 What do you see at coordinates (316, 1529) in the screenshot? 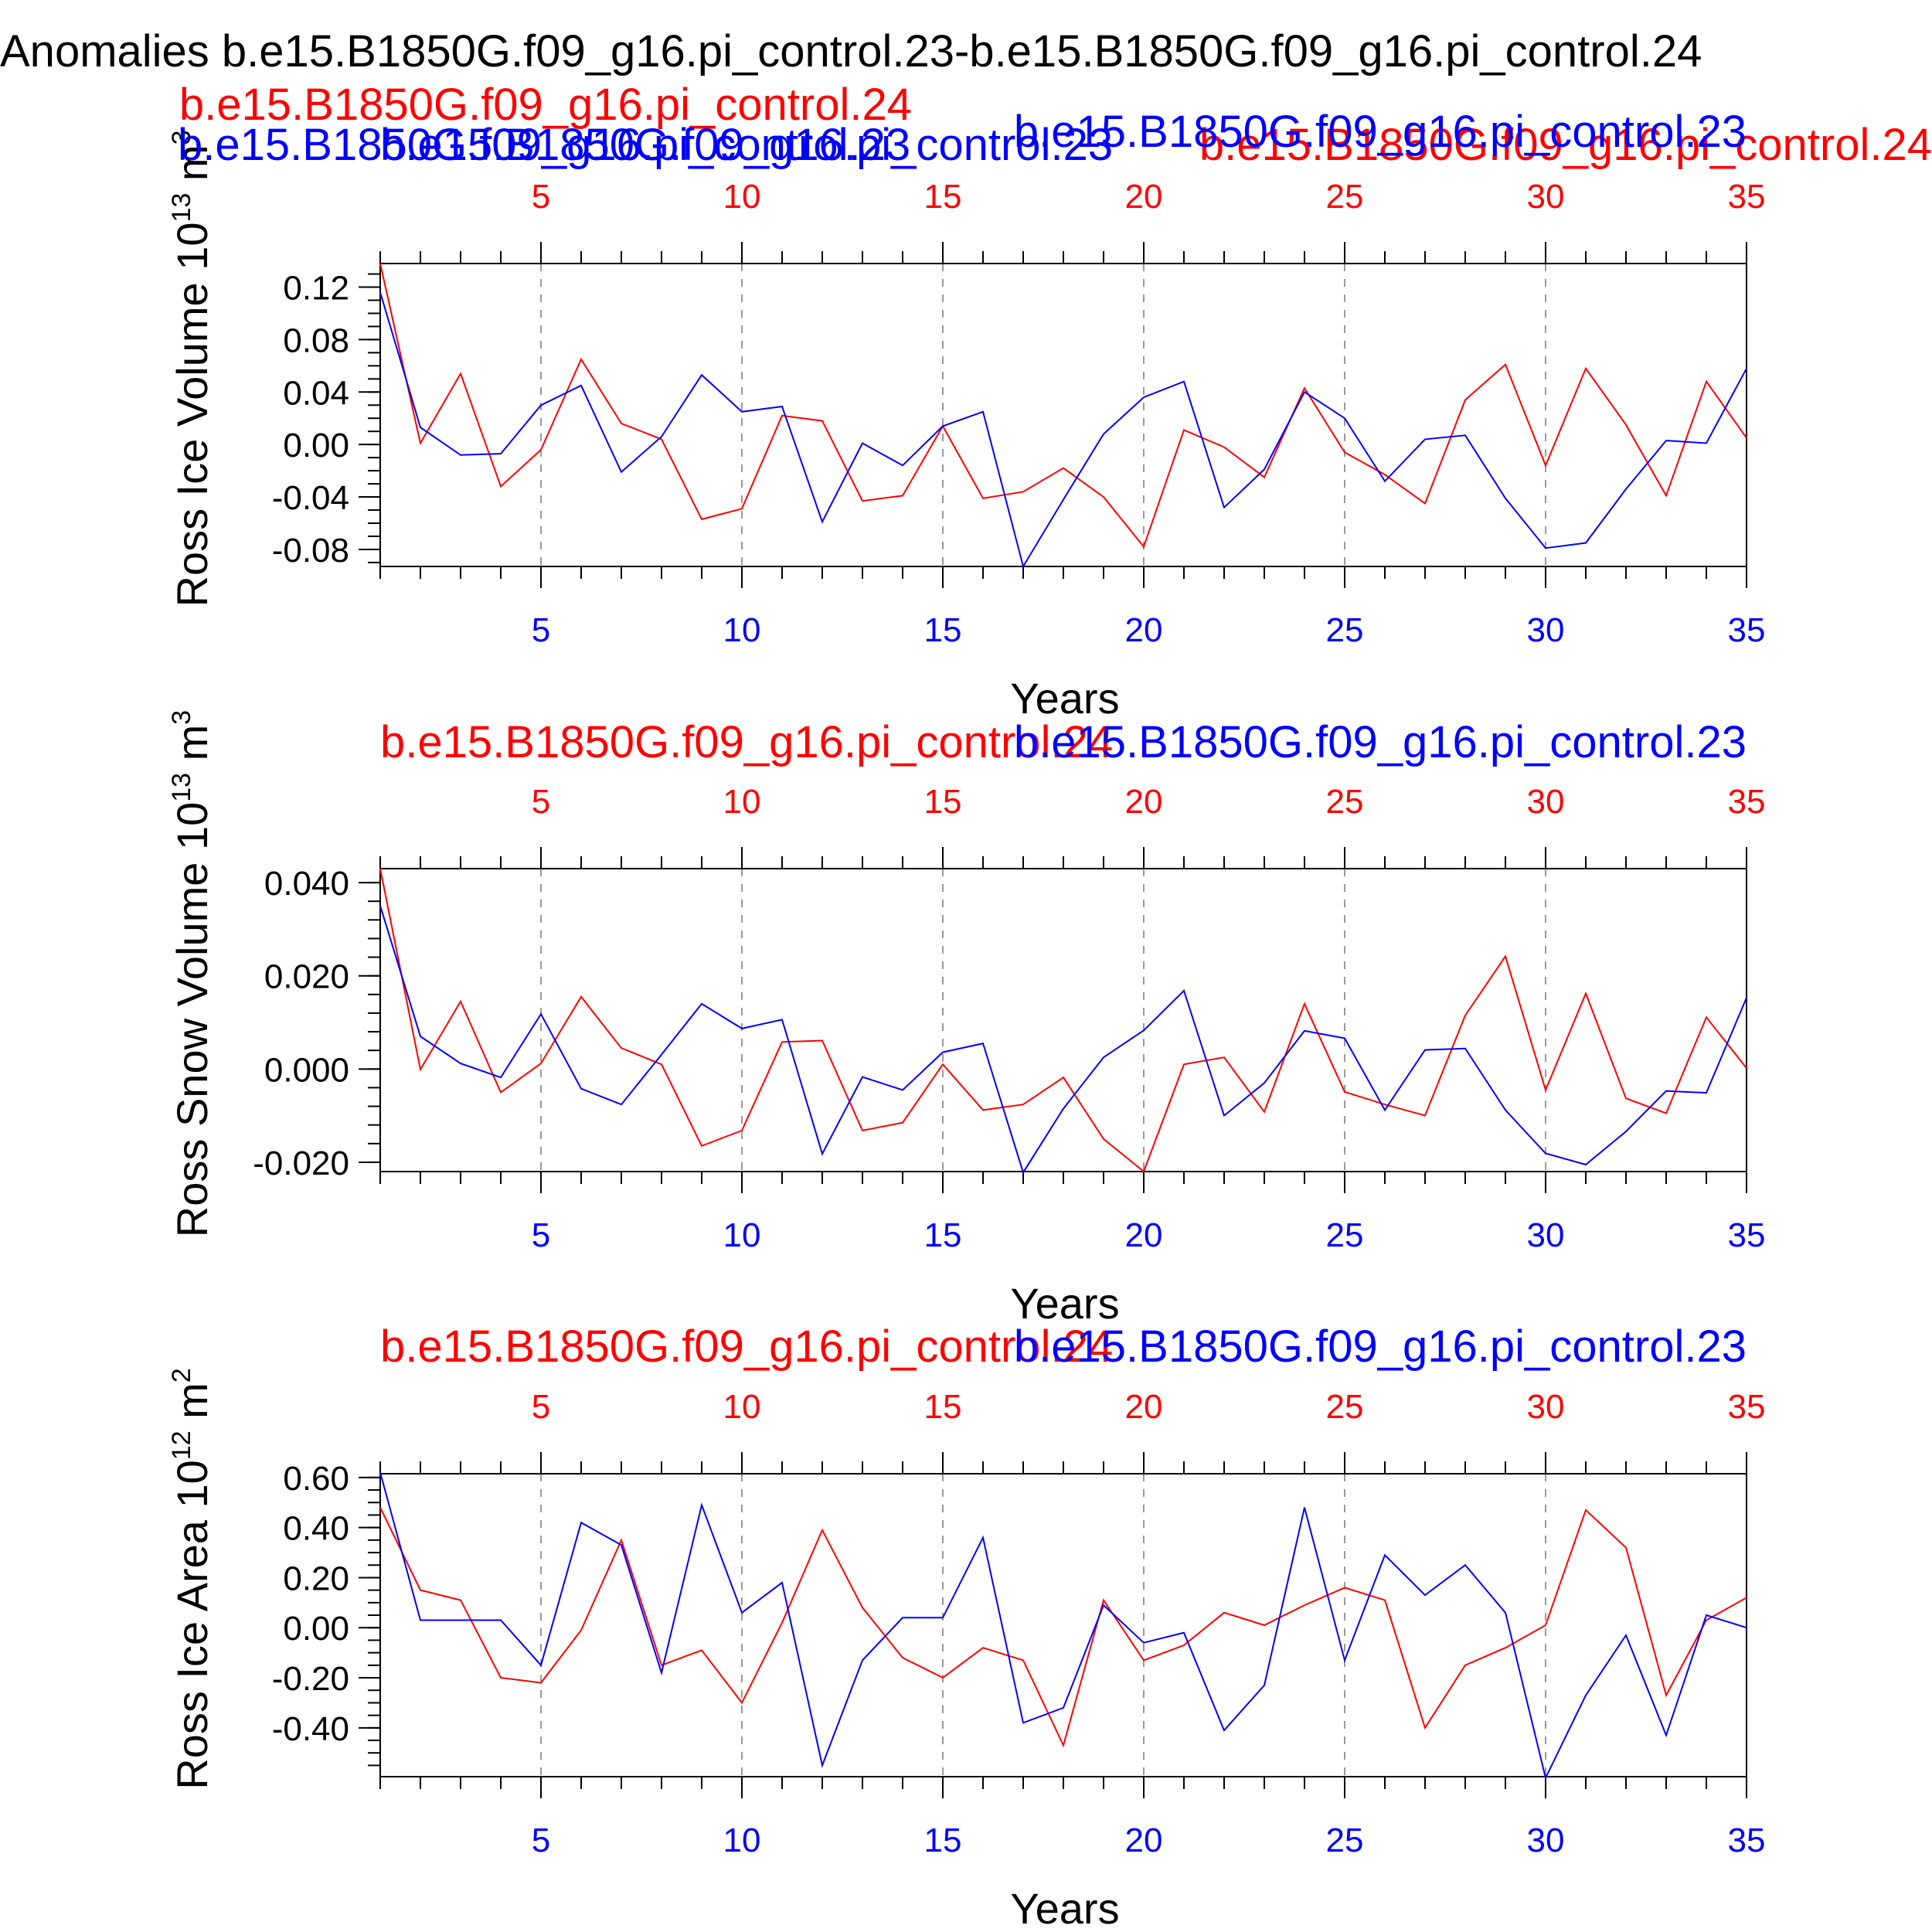
I see `y-tick-label: 0.40` at bounding box center [316, 1529].